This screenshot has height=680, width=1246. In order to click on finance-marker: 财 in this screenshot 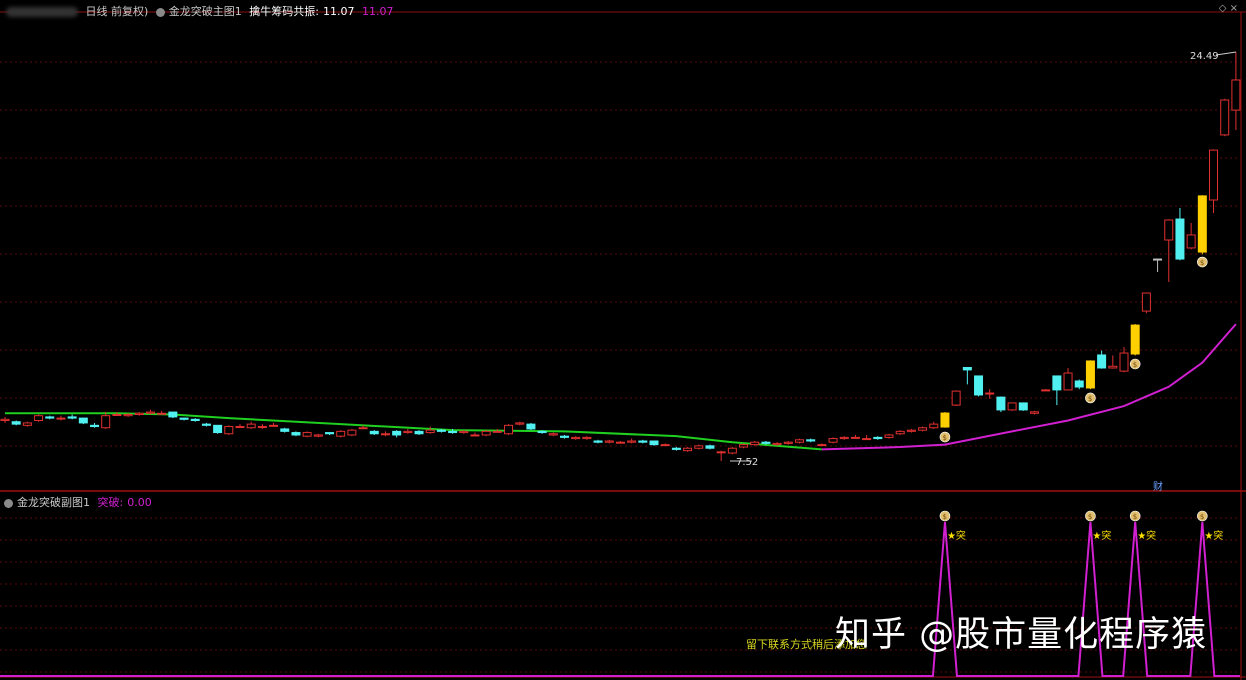, I will do `click(1158, 486)`.